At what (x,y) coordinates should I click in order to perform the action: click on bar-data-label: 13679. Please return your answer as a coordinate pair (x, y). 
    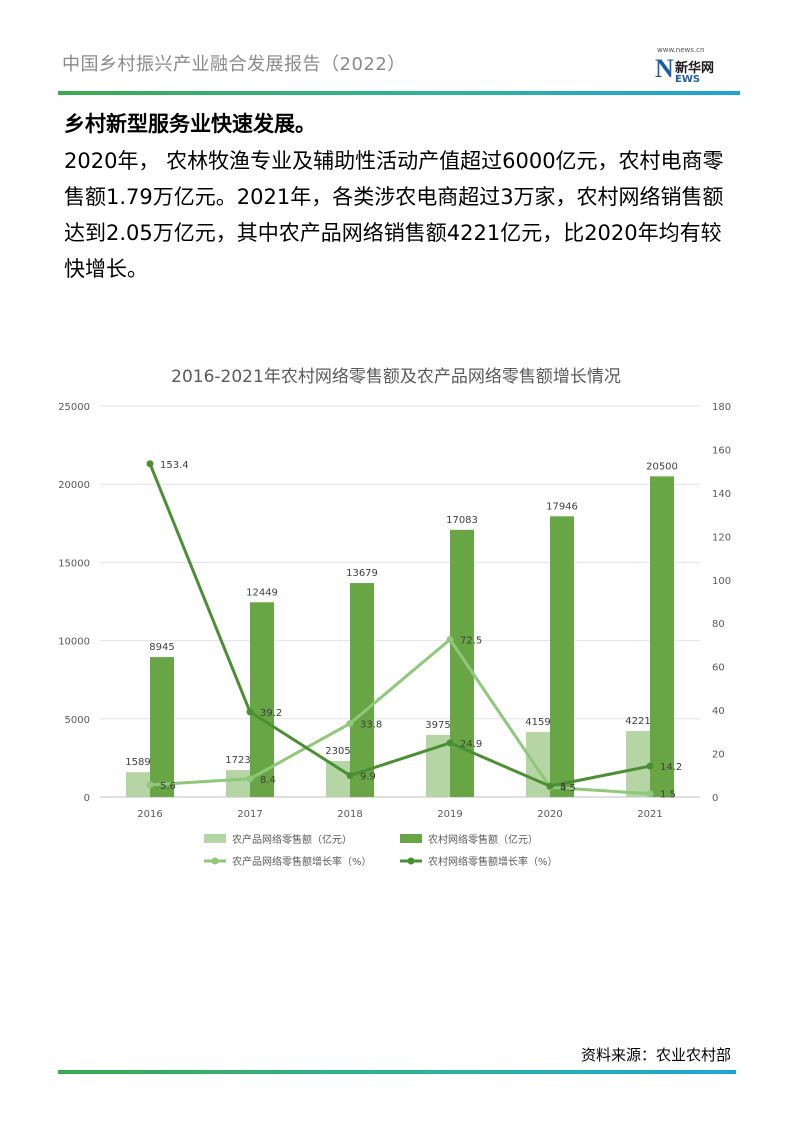
    Looking at the image, I should click on (362, 573).